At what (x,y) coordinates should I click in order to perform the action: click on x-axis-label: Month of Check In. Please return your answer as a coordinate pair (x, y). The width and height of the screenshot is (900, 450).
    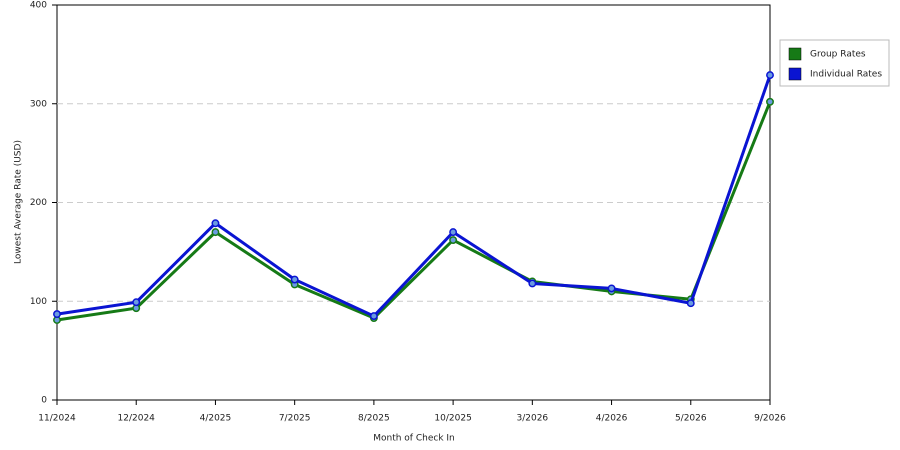
    Looking at the image, I should click on (414, 439).